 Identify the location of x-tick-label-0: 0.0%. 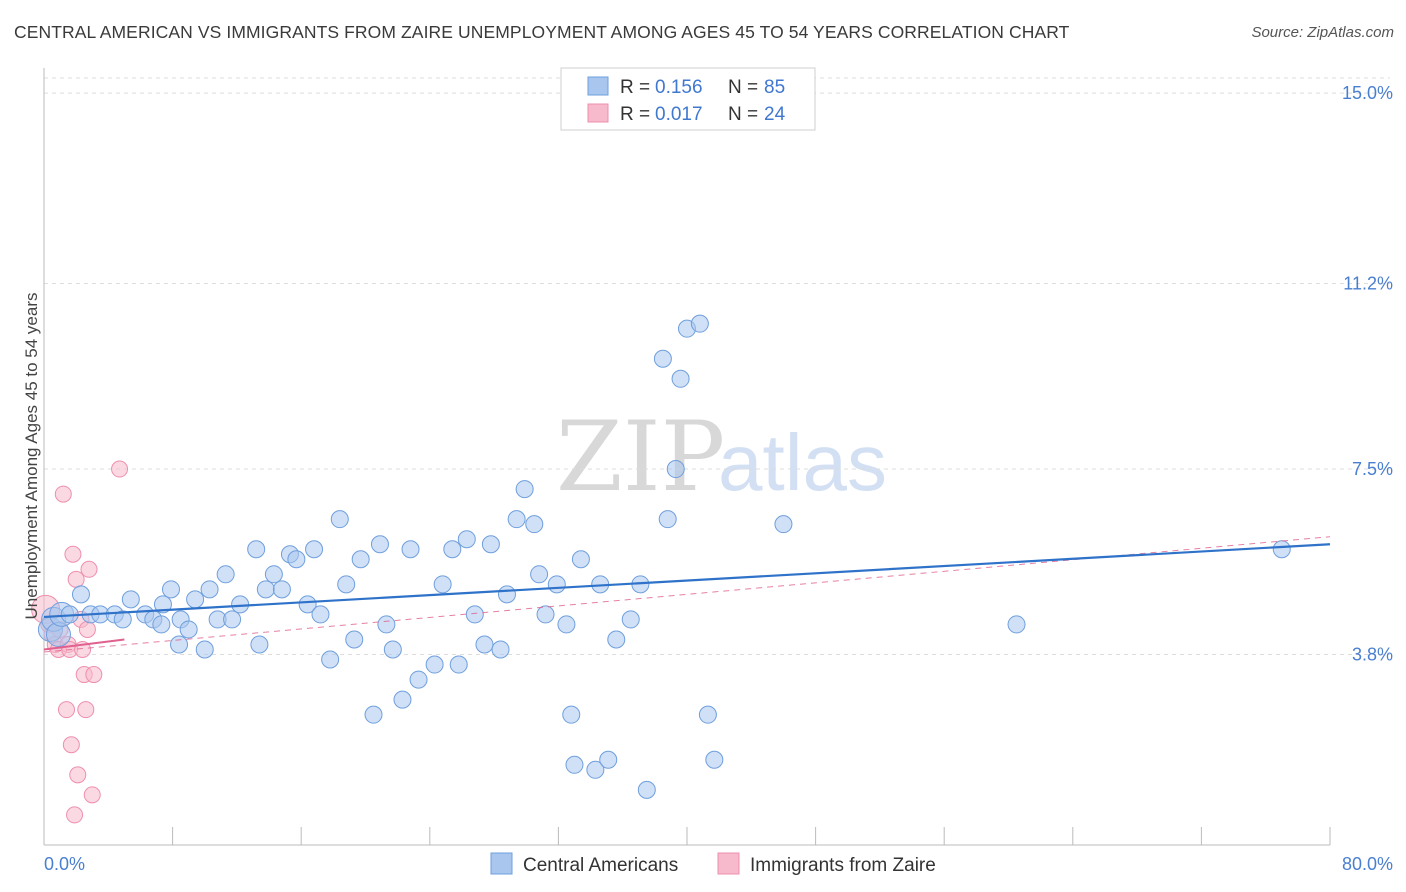
(64, 864).